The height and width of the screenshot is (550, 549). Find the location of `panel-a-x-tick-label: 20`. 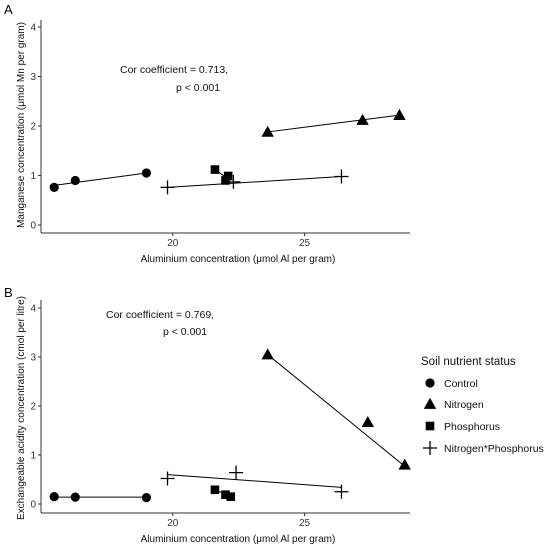

panel-a-x-tick-label: 20 is located at coordinates (173, 243).